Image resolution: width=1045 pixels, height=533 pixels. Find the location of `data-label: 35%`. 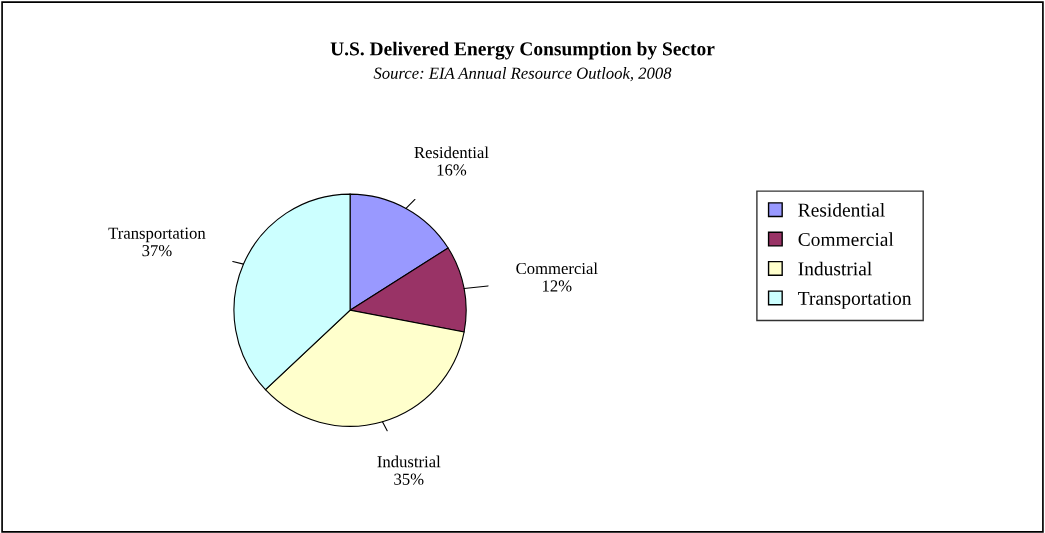

data-label: 35% is located at coordinates (409, 479).